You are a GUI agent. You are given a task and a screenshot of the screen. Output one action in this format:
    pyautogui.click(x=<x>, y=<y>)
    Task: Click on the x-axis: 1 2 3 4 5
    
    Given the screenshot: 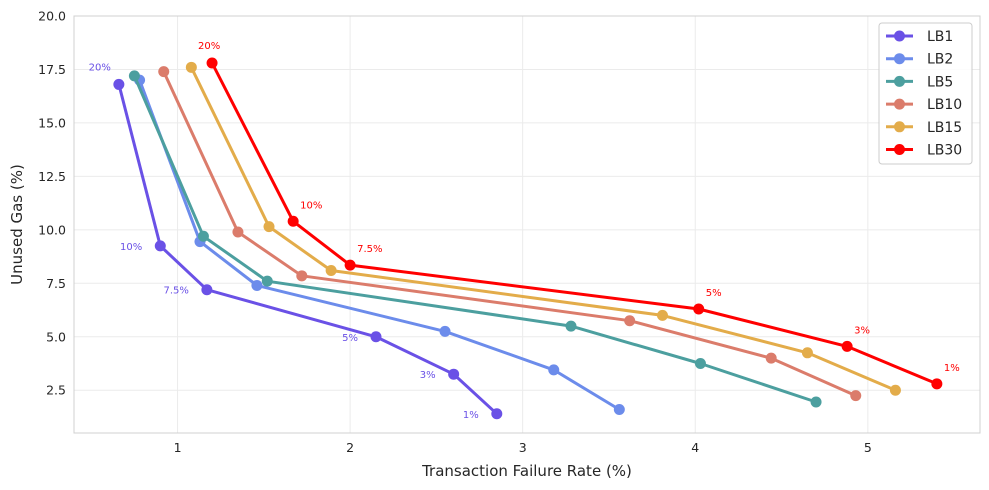 What is the action you would take?
    pyautogui.click(x=523, y=447)
    